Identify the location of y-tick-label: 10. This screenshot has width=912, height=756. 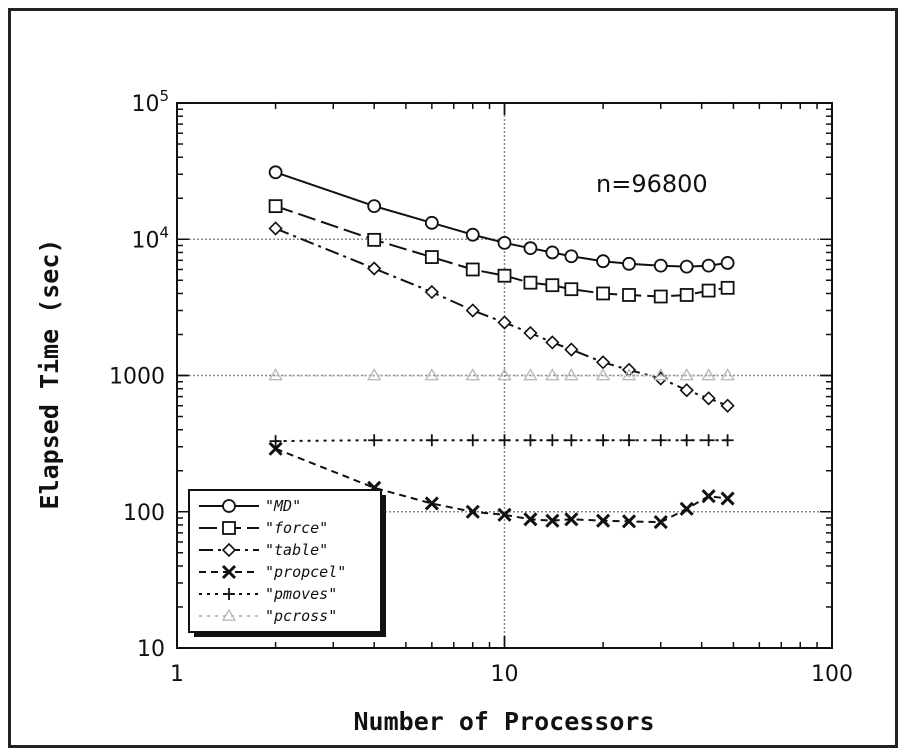
(151, 649).